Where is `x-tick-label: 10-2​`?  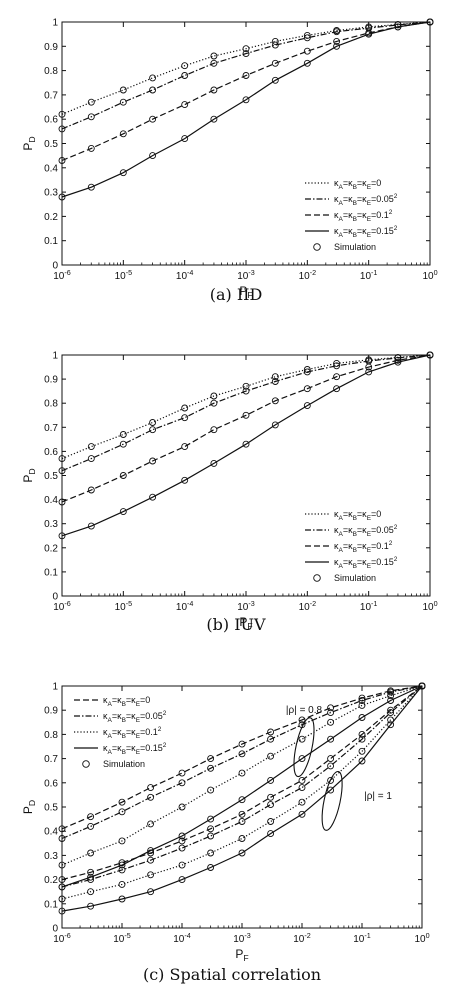 x-tick-label: 10-2​ is located at coordinates (308, 275).